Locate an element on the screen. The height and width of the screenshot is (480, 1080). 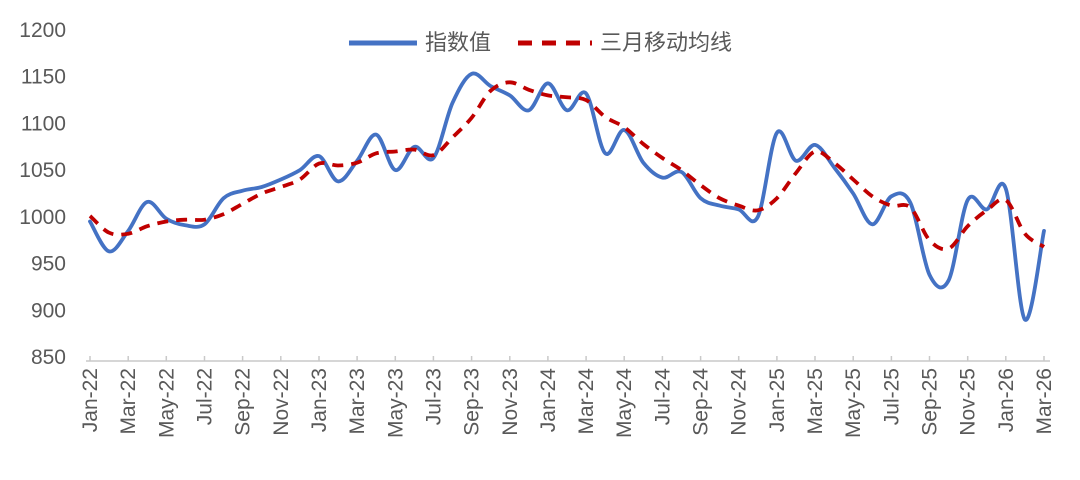
x-axis-tick-label: May-23 is located at coordinates (395, 403).